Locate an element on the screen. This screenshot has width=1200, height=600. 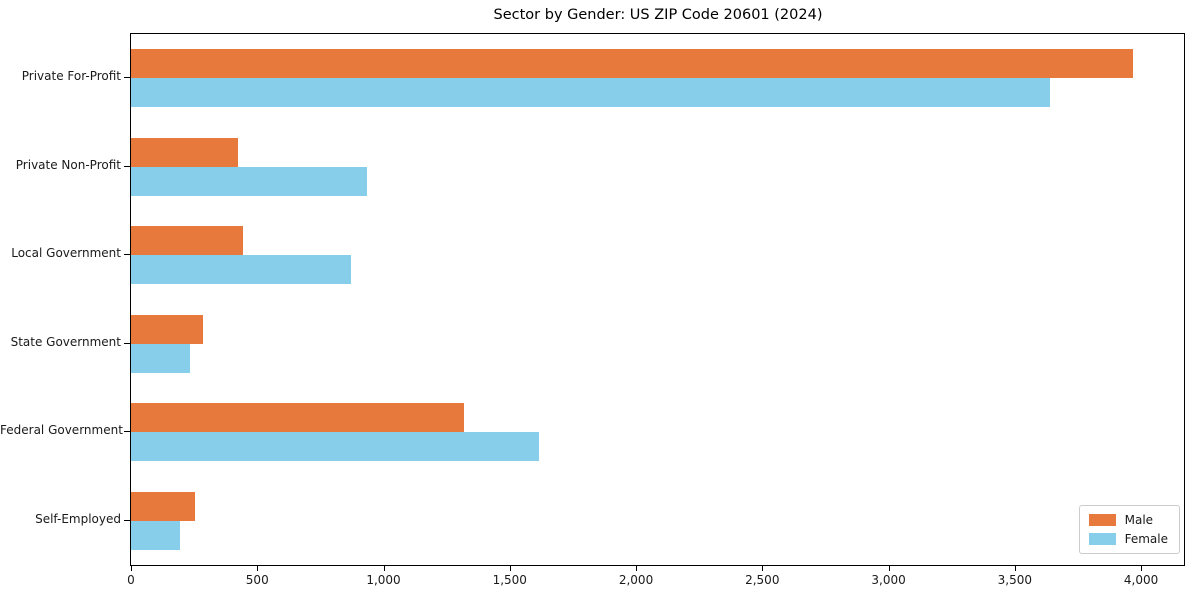
ytick-label-4: Federal Government is located at coordinates (61, 430).